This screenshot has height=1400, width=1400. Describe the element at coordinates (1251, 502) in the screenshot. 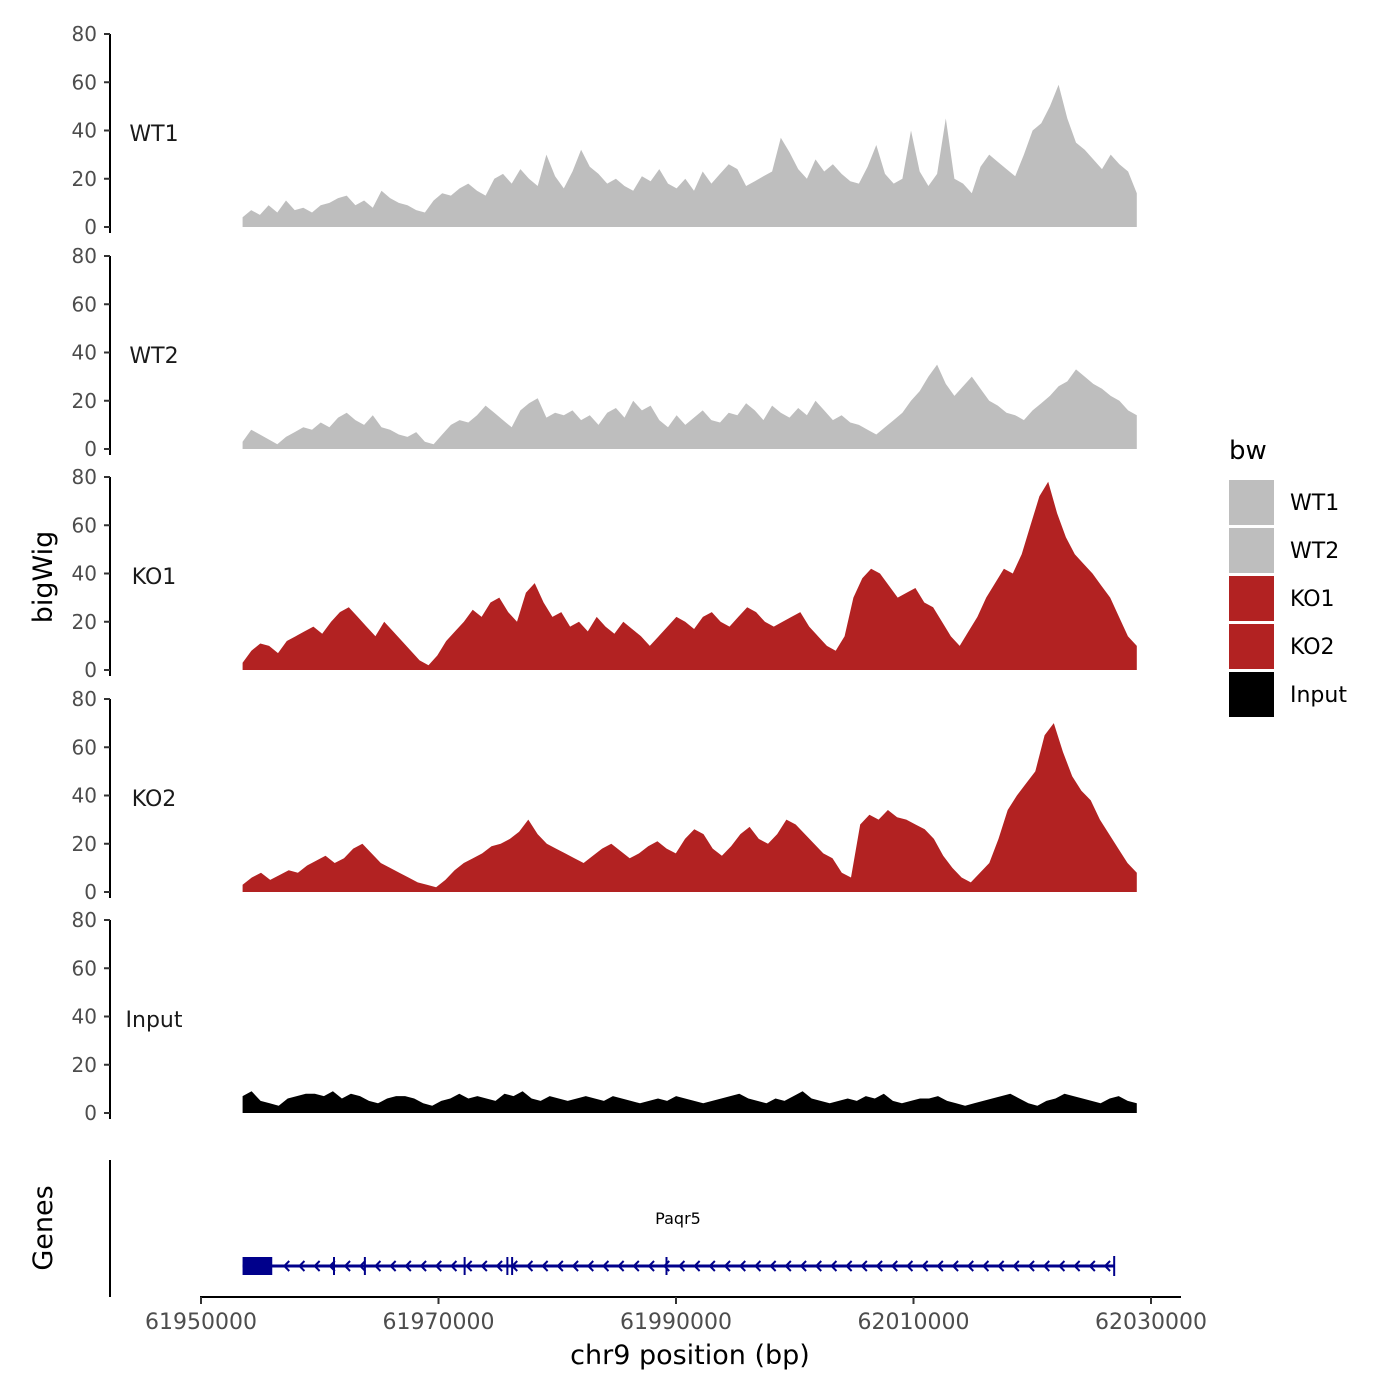

I see `legend-key-wt1` at that location.